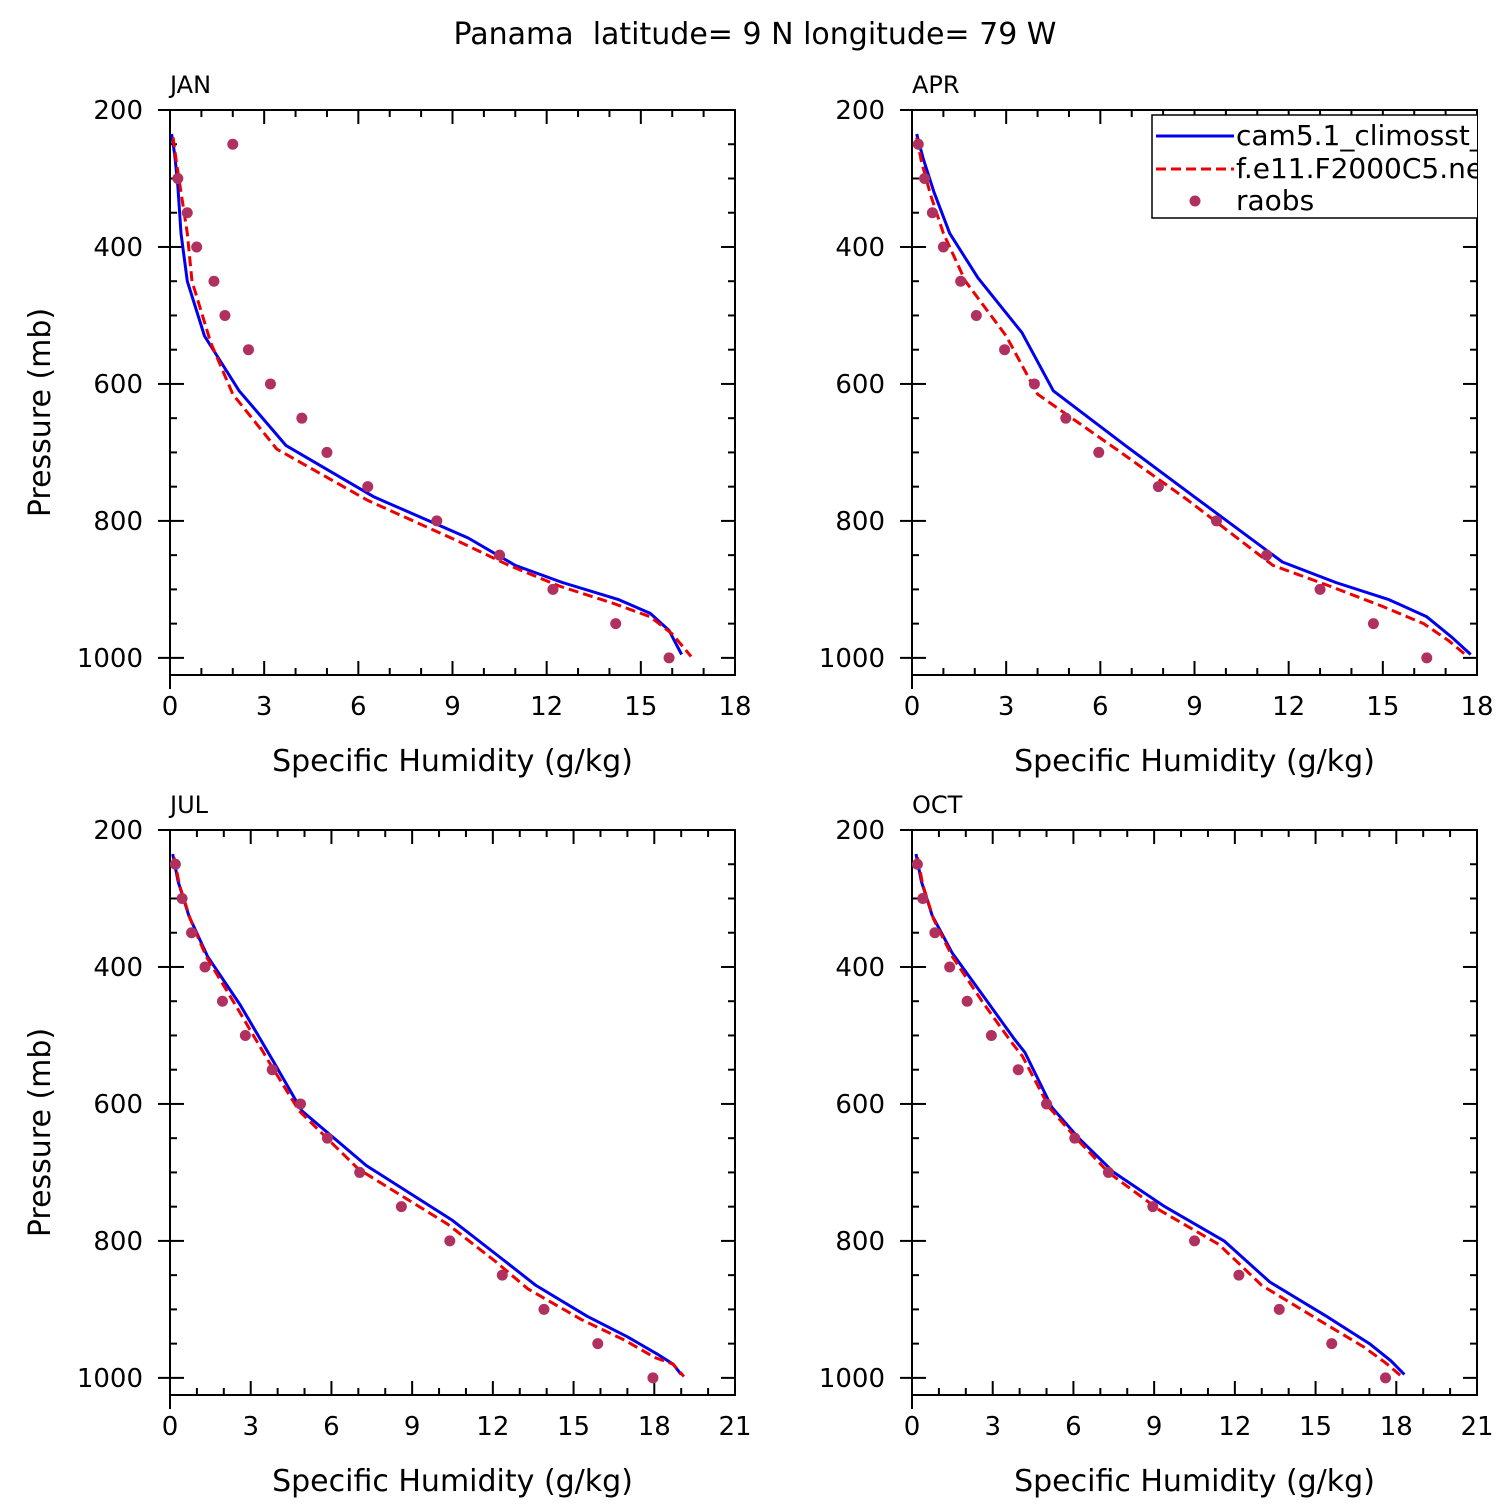 This screenshot has width=1510, height=1510. I want to click on legend-box, so click(1314, 166).